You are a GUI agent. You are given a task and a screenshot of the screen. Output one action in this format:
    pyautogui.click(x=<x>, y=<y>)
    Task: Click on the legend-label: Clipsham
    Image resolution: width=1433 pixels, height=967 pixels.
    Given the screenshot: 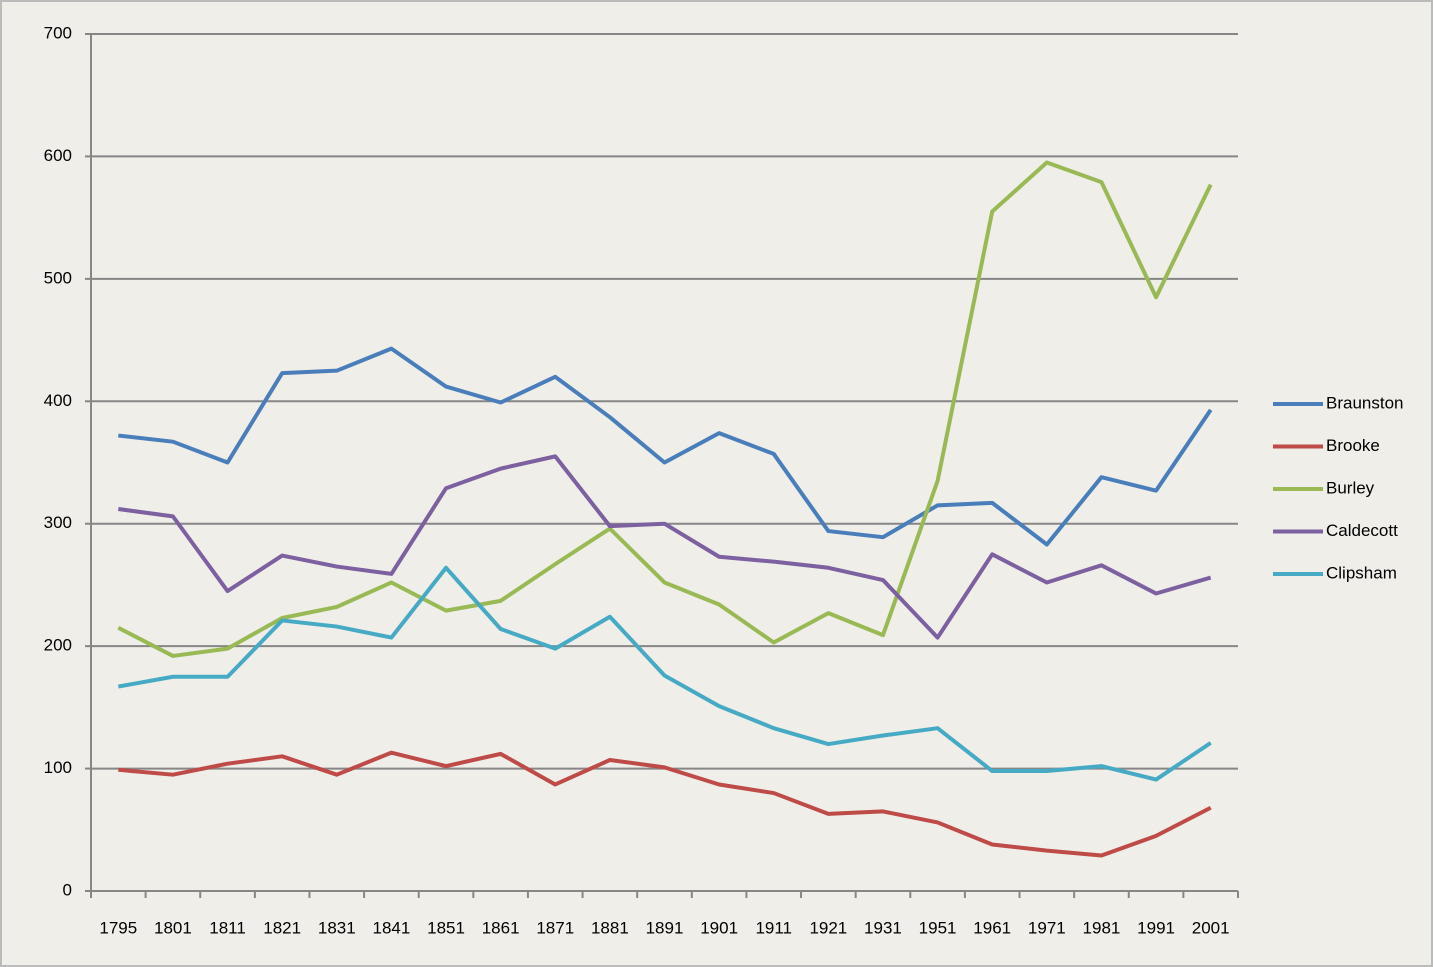 What is the action you would take?
    pyautogui.click(x=1361, y=572)
    